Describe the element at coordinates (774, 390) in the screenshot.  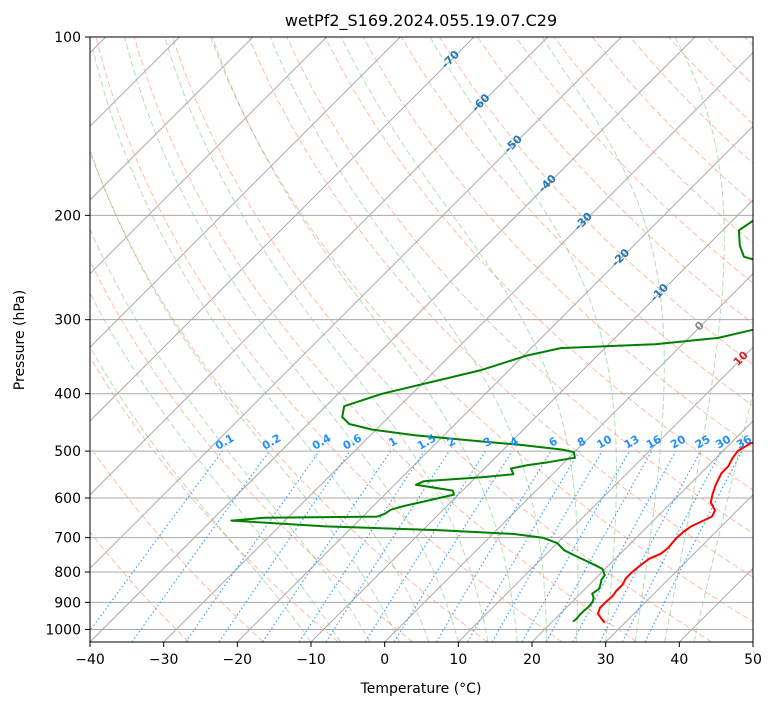
I see `isotherm-label: 20` at that location.